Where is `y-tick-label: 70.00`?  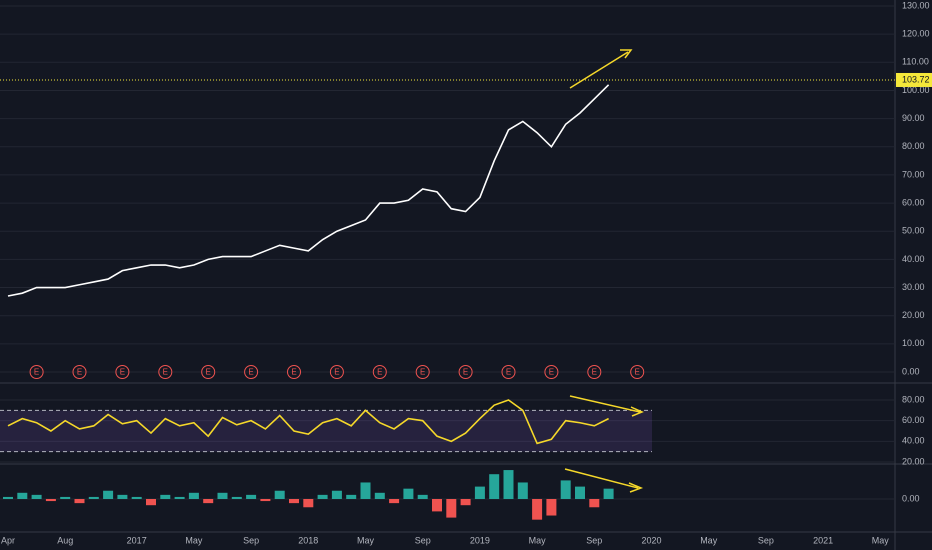 y-tick-label: 70.00 is located at coordinates (913, 174).